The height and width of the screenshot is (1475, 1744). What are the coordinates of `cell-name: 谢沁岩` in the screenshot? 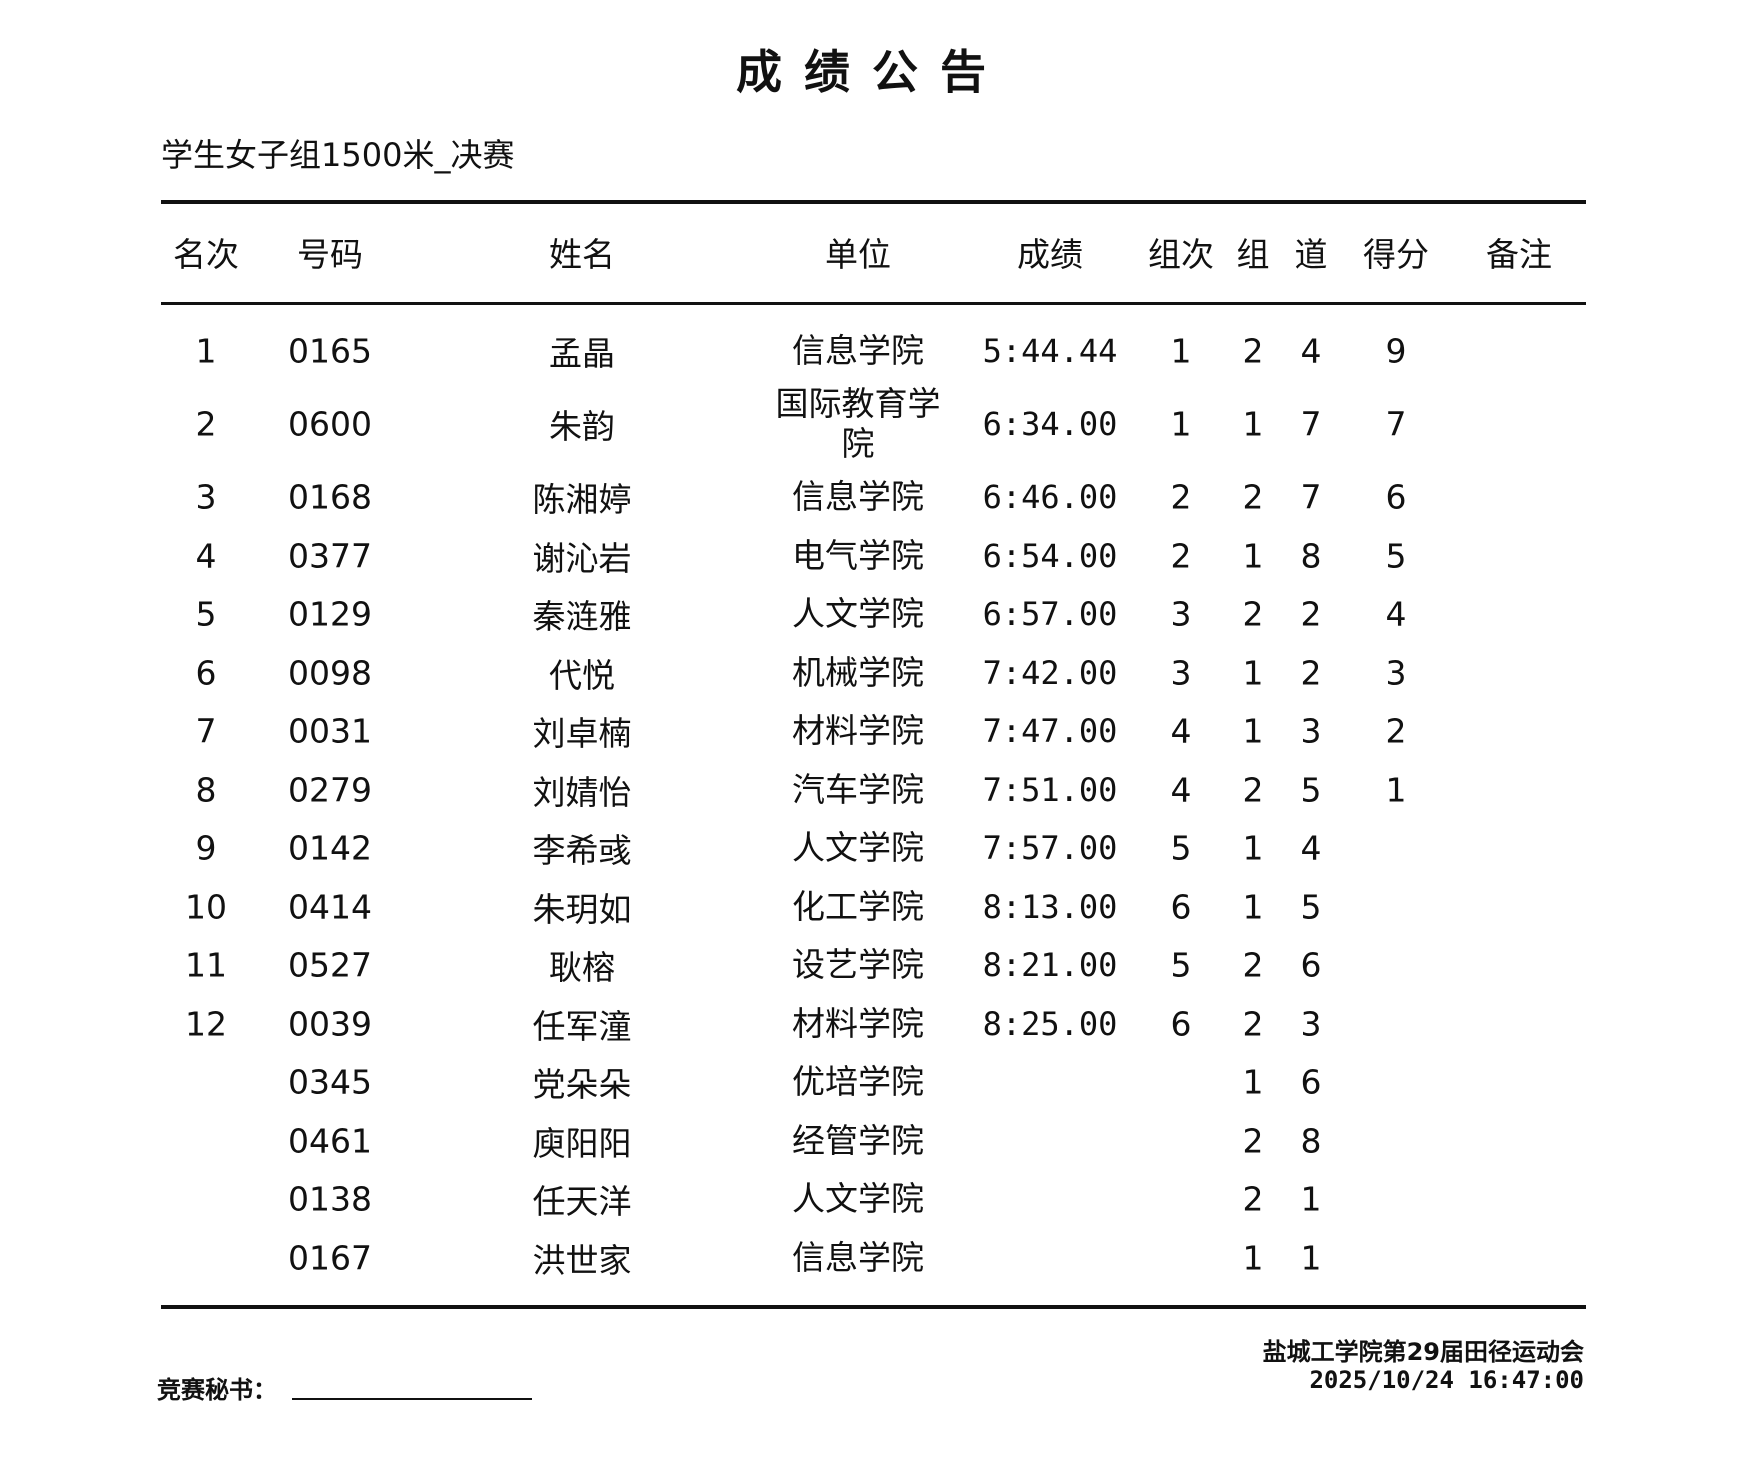 It's located at (582, 558).